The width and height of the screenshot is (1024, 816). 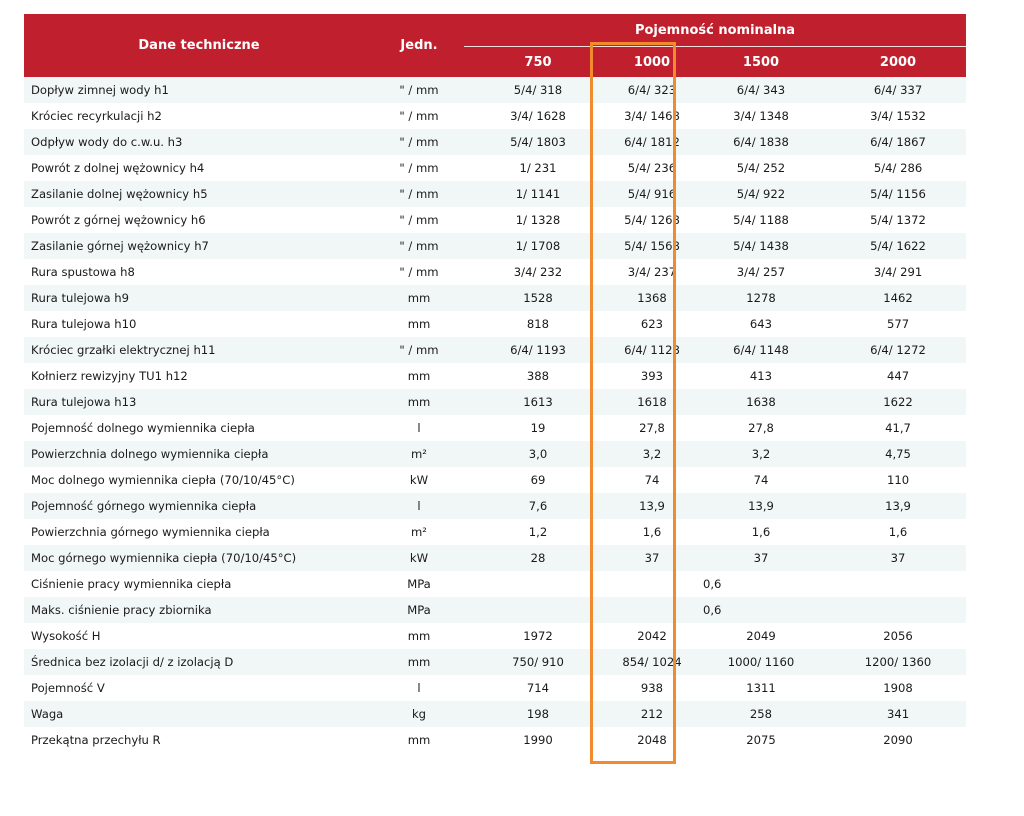 I want to click on row-1000-cell: 5/4/ 236, so click(x=652, y=168).